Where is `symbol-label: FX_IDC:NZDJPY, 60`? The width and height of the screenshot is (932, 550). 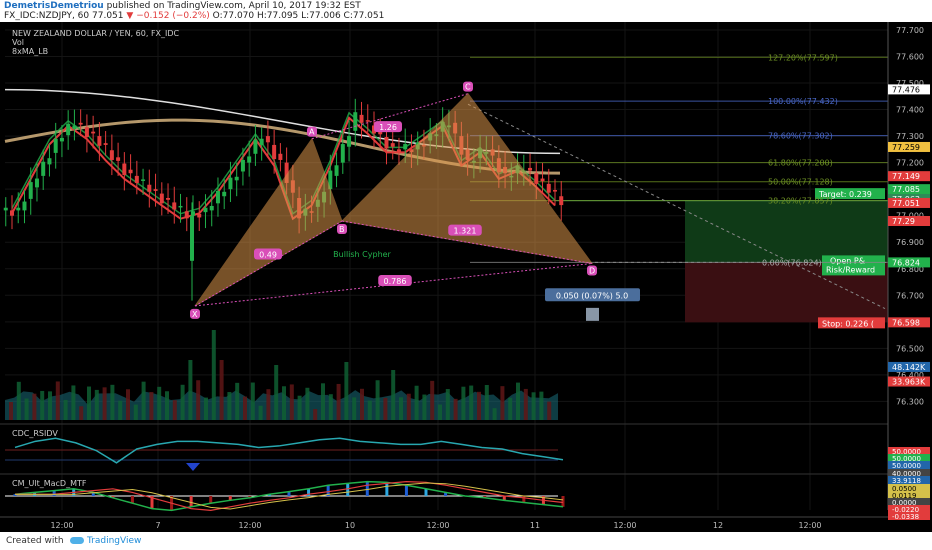
symbol-label: FX_IDC:NZDJPY, 60 is located at coordinates (47, 16).